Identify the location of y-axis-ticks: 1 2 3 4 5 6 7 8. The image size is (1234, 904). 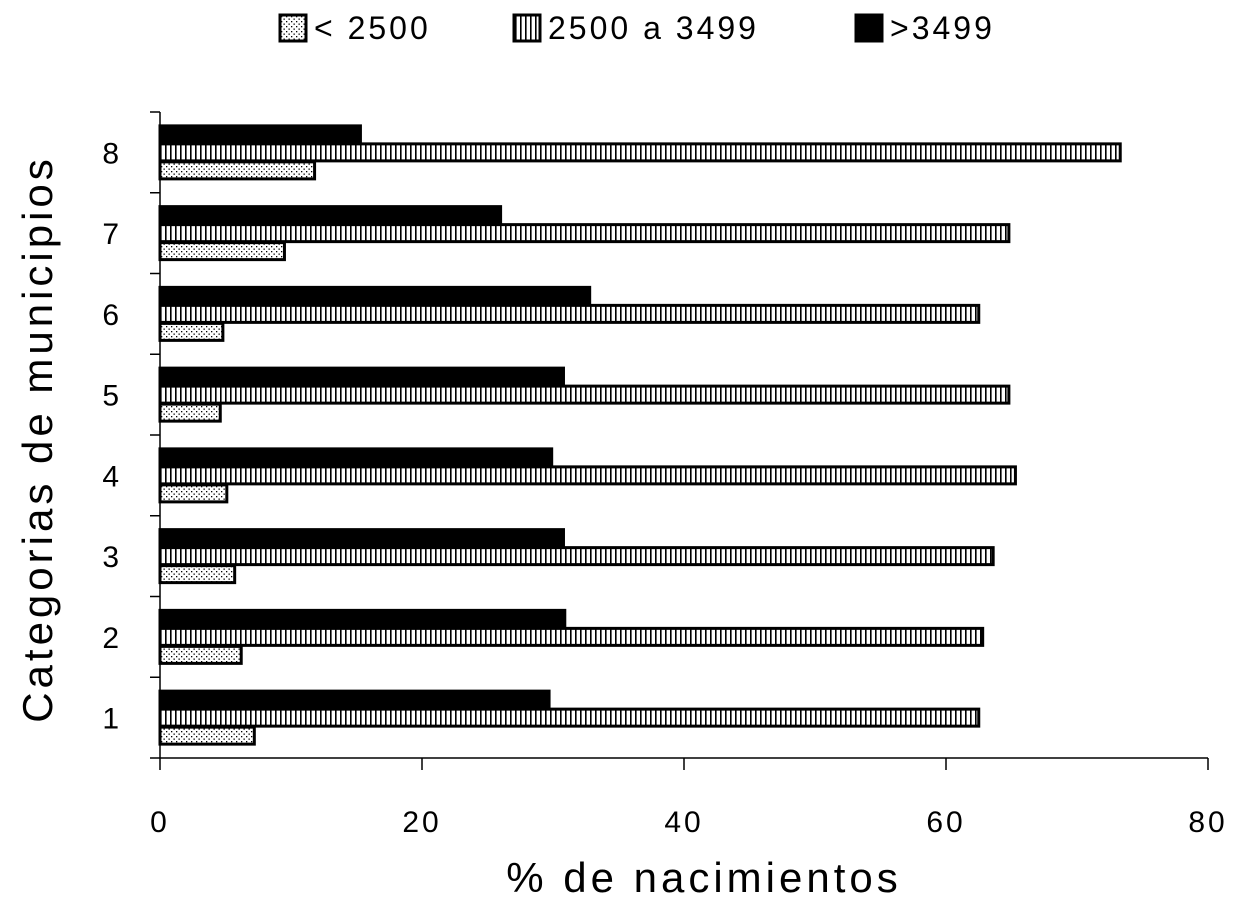
(131, 435).